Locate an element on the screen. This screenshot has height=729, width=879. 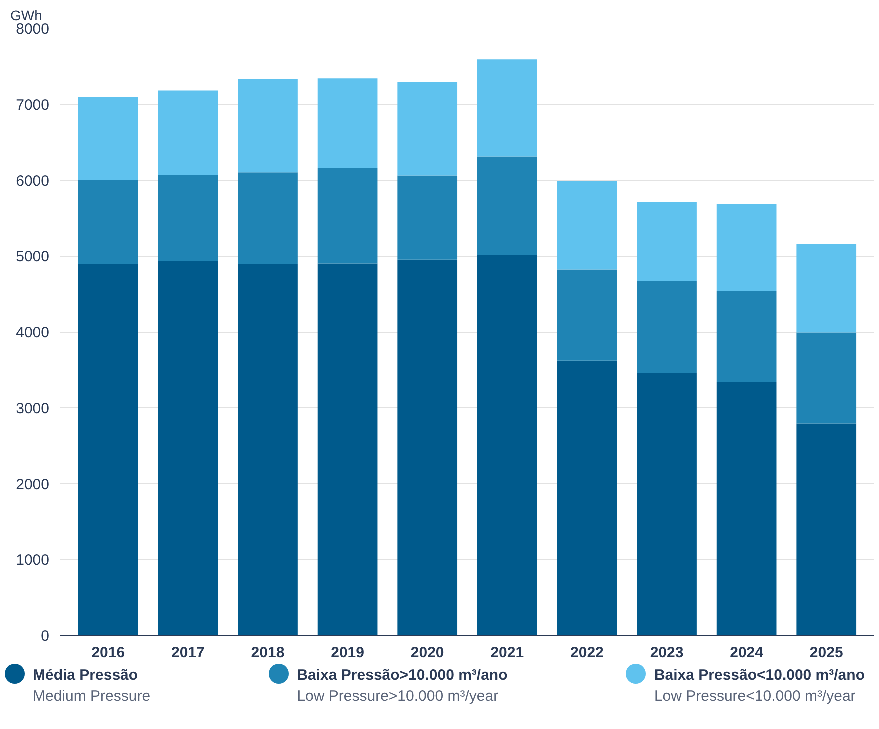
y-tick-label: 4000 is located at coordinates (33, 333).